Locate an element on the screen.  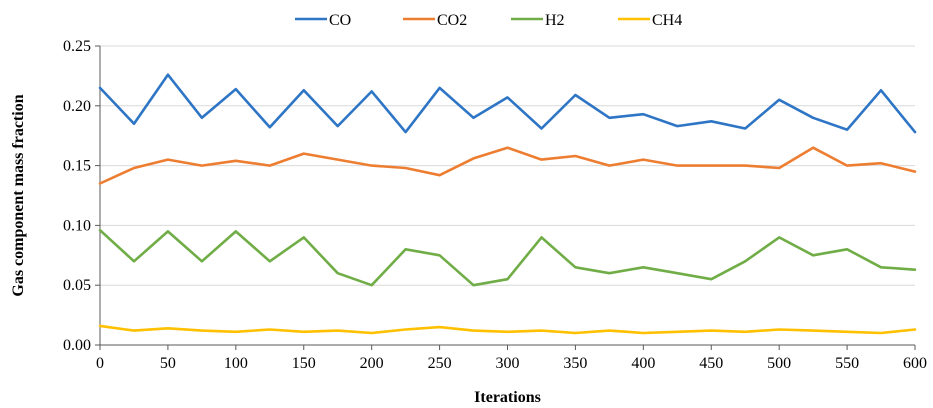
x-tick-label: 600 is located at coordinates (915, 363).